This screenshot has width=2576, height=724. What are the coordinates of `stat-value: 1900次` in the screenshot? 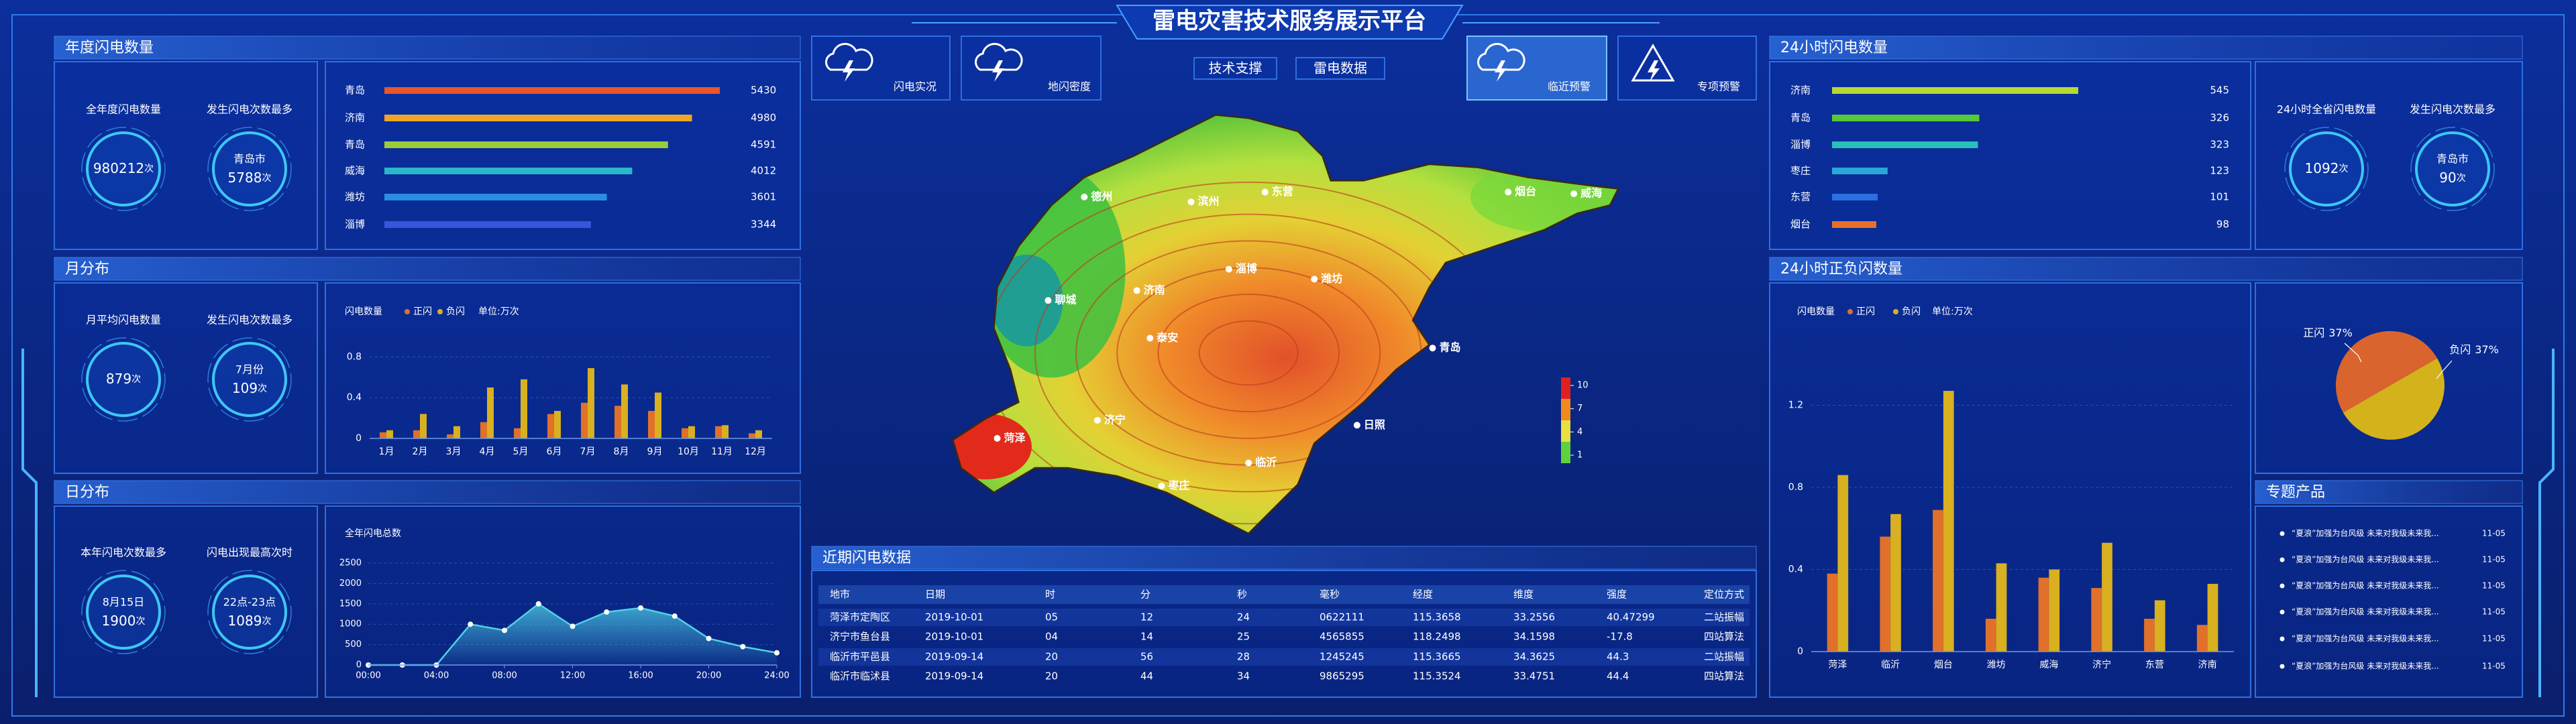 It's located at (124, 621).